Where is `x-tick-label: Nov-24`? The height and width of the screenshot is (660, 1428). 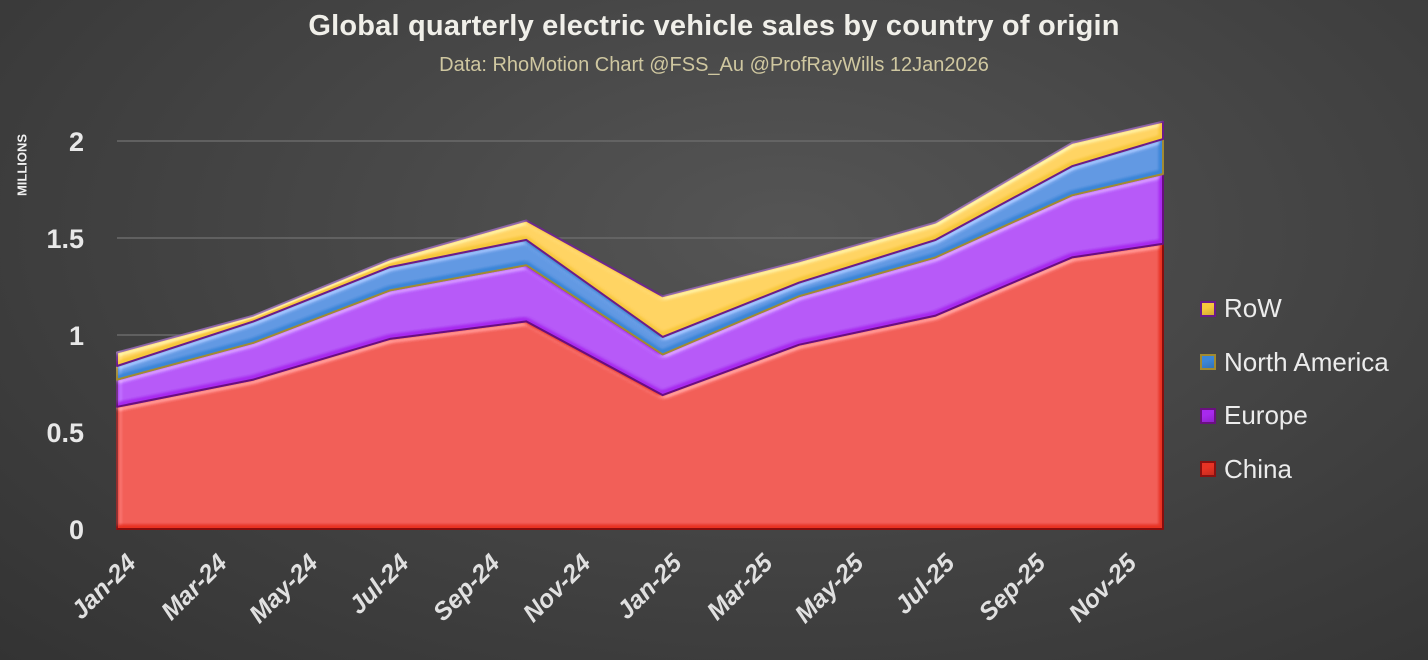
x-tick-label: Nov-24 is located at coordinates (557, 588).